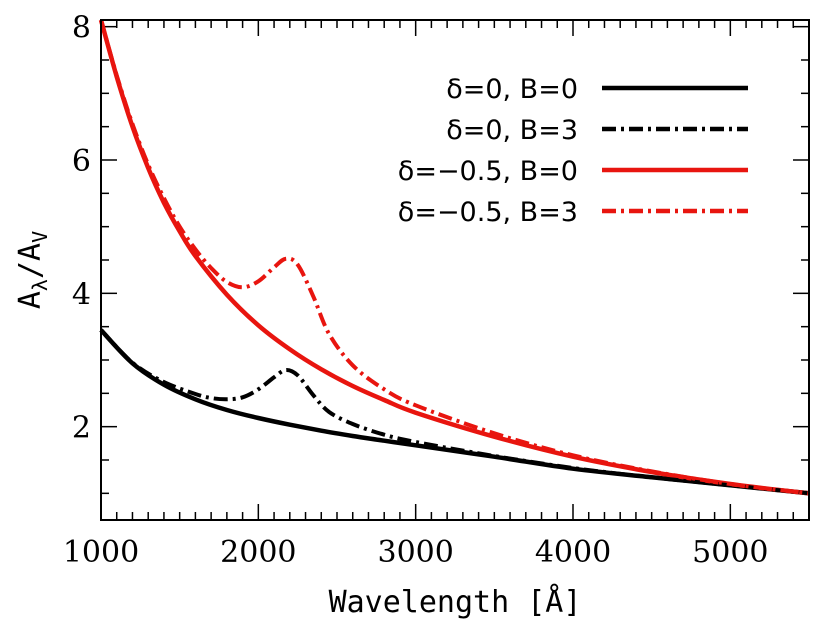 The image size is (830, 632). Describe the element at coordinates (40, 285) in the screenshot. I see `y-axis-label-sub1: λ` at that location.